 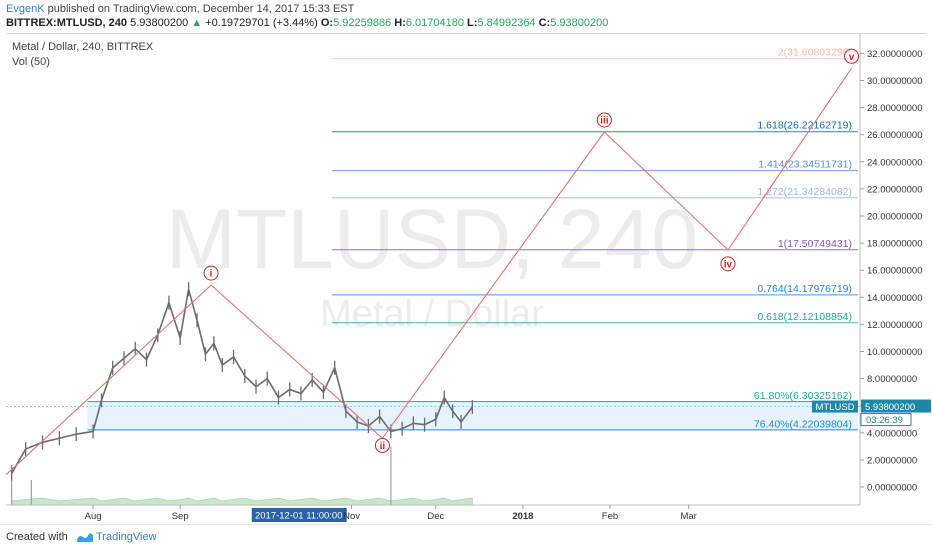 I want to click on wave-label-text: iv, so click(x=728, y=264).